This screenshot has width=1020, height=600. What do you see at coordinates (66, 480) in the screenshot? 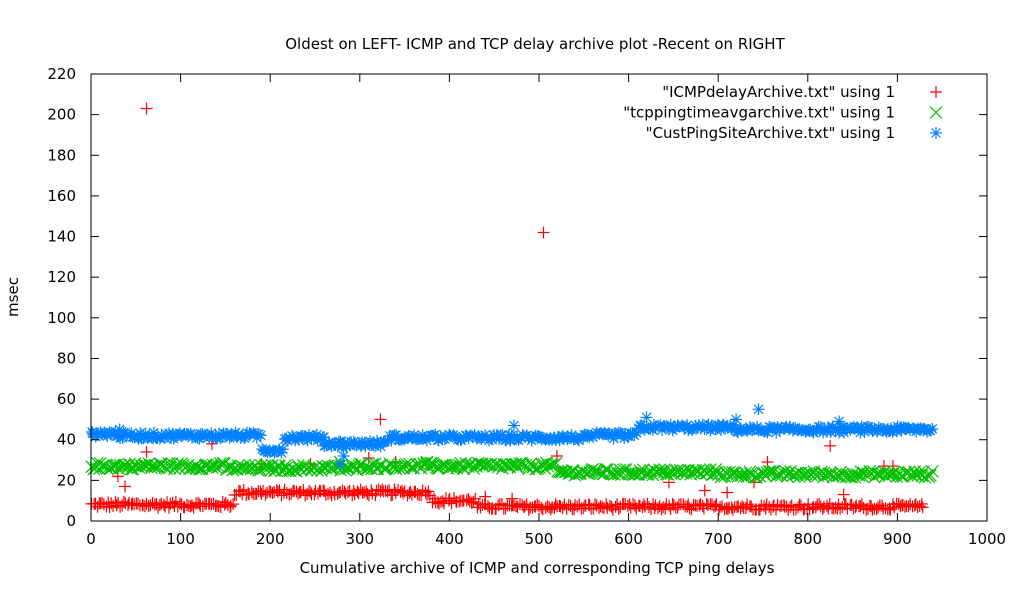
I see `y-tick-label: 20` at bounding box center [66, 480].